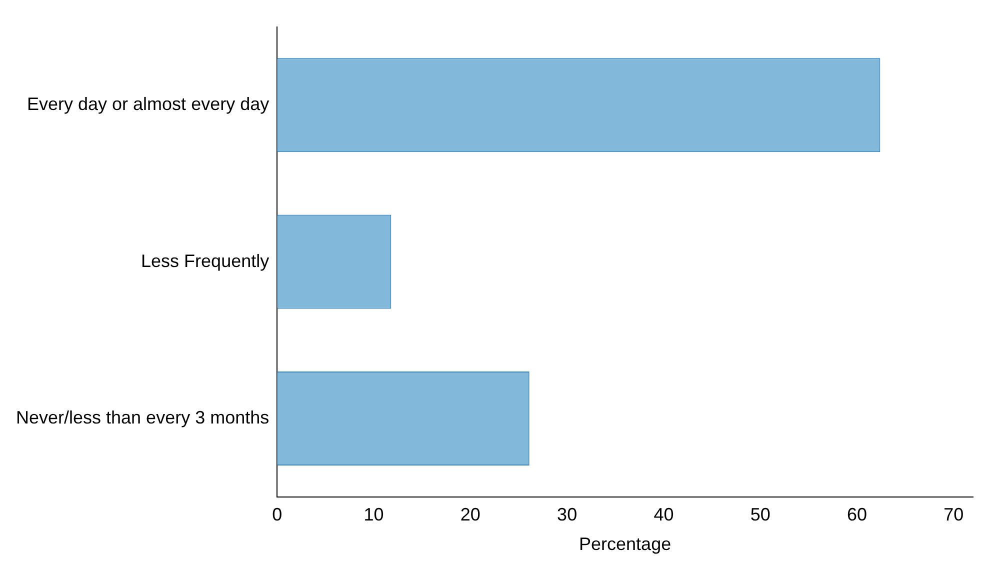 This screenshot has height=566, width=991. Describe the element at coordinates (857, 514) in the screenshot. I see `x-tick-label: 60` at that location.